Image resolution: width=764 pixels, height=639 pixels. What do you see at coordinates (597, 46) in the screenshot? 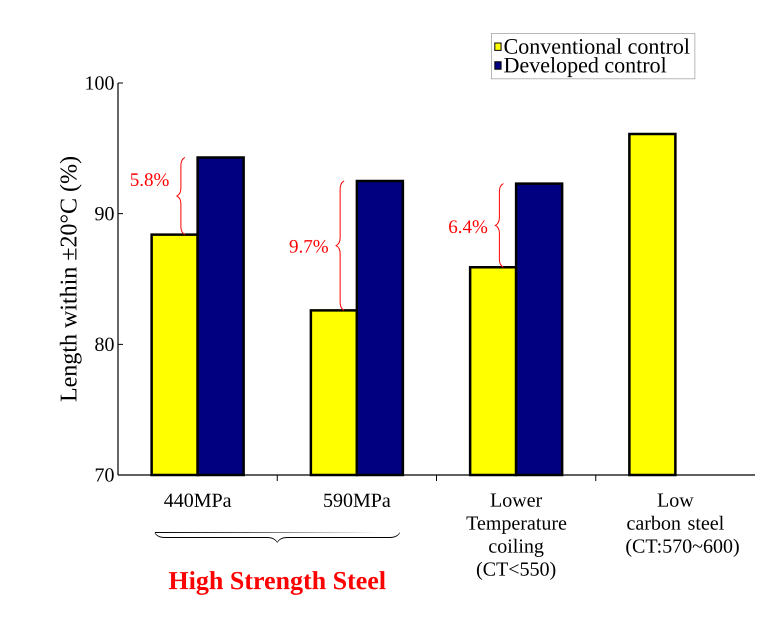
I see `legend-label: Conventional control` at bounding box center [597, 46].